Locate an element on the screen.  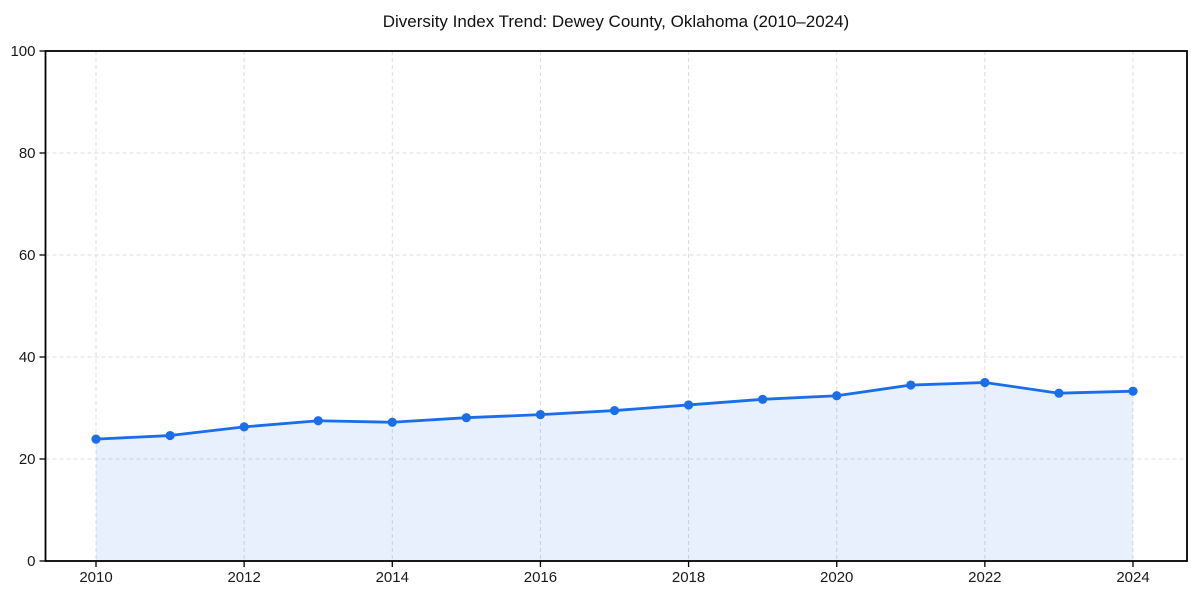
y-tick-label: 80 is located at coordinates (27, 153).